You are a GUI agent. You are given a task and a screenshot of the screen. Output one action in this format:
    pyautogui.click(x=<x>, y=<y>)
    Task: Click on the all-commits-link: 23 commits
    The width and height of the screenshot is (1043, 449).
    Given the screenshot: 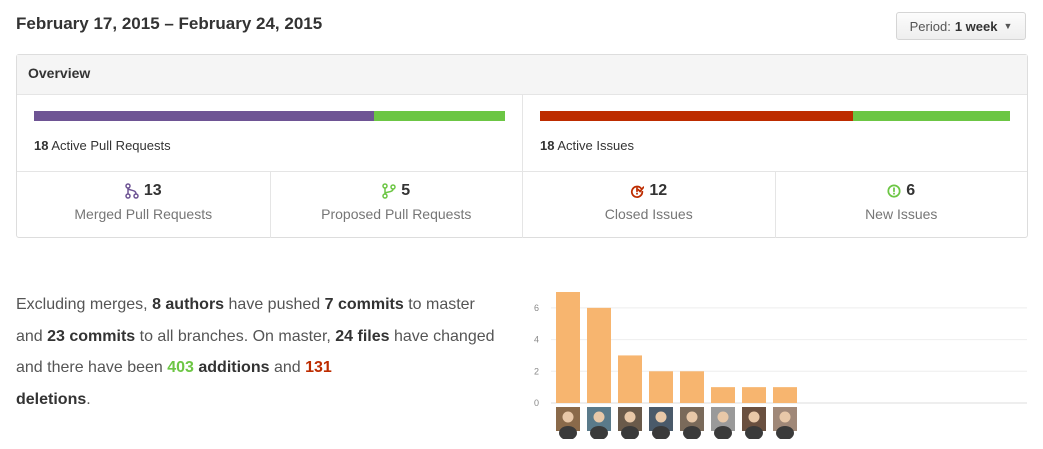 What is the action you would take?
    pyautogui.click(x=91, y=336)
    